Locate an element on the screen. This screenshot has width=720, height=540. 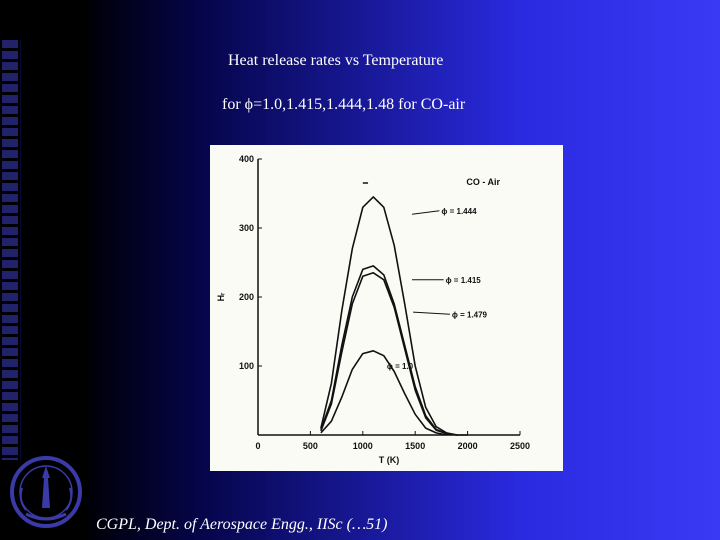
legend-label: CO - Air is located at coordinates (483, 182).